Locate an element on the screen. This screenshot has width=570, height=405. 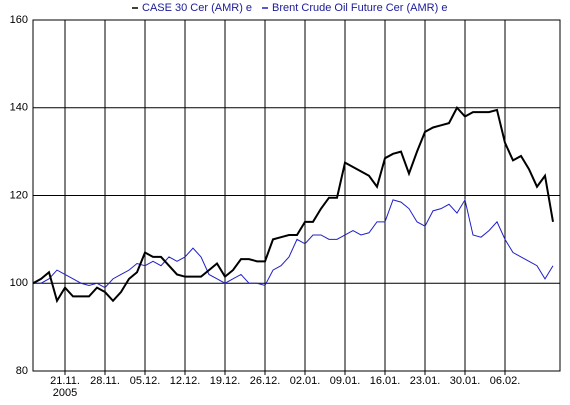
x-tick-label: 26.12. is located at coordinates (265, 381).